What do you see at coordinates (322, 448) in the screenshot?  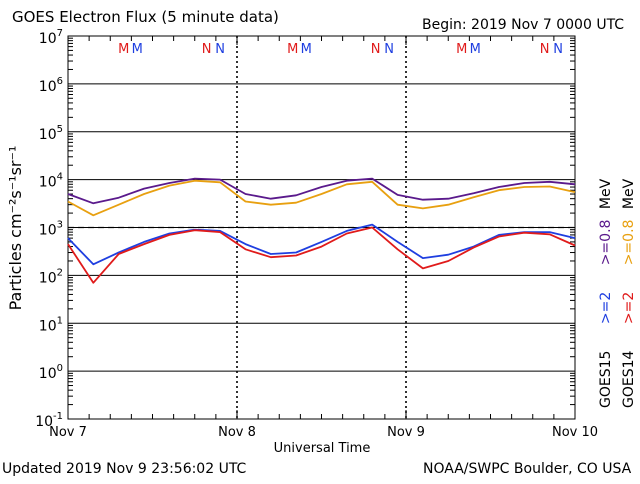 I see `x-axis-label: Universal Time` at bounding box center [322, 448].